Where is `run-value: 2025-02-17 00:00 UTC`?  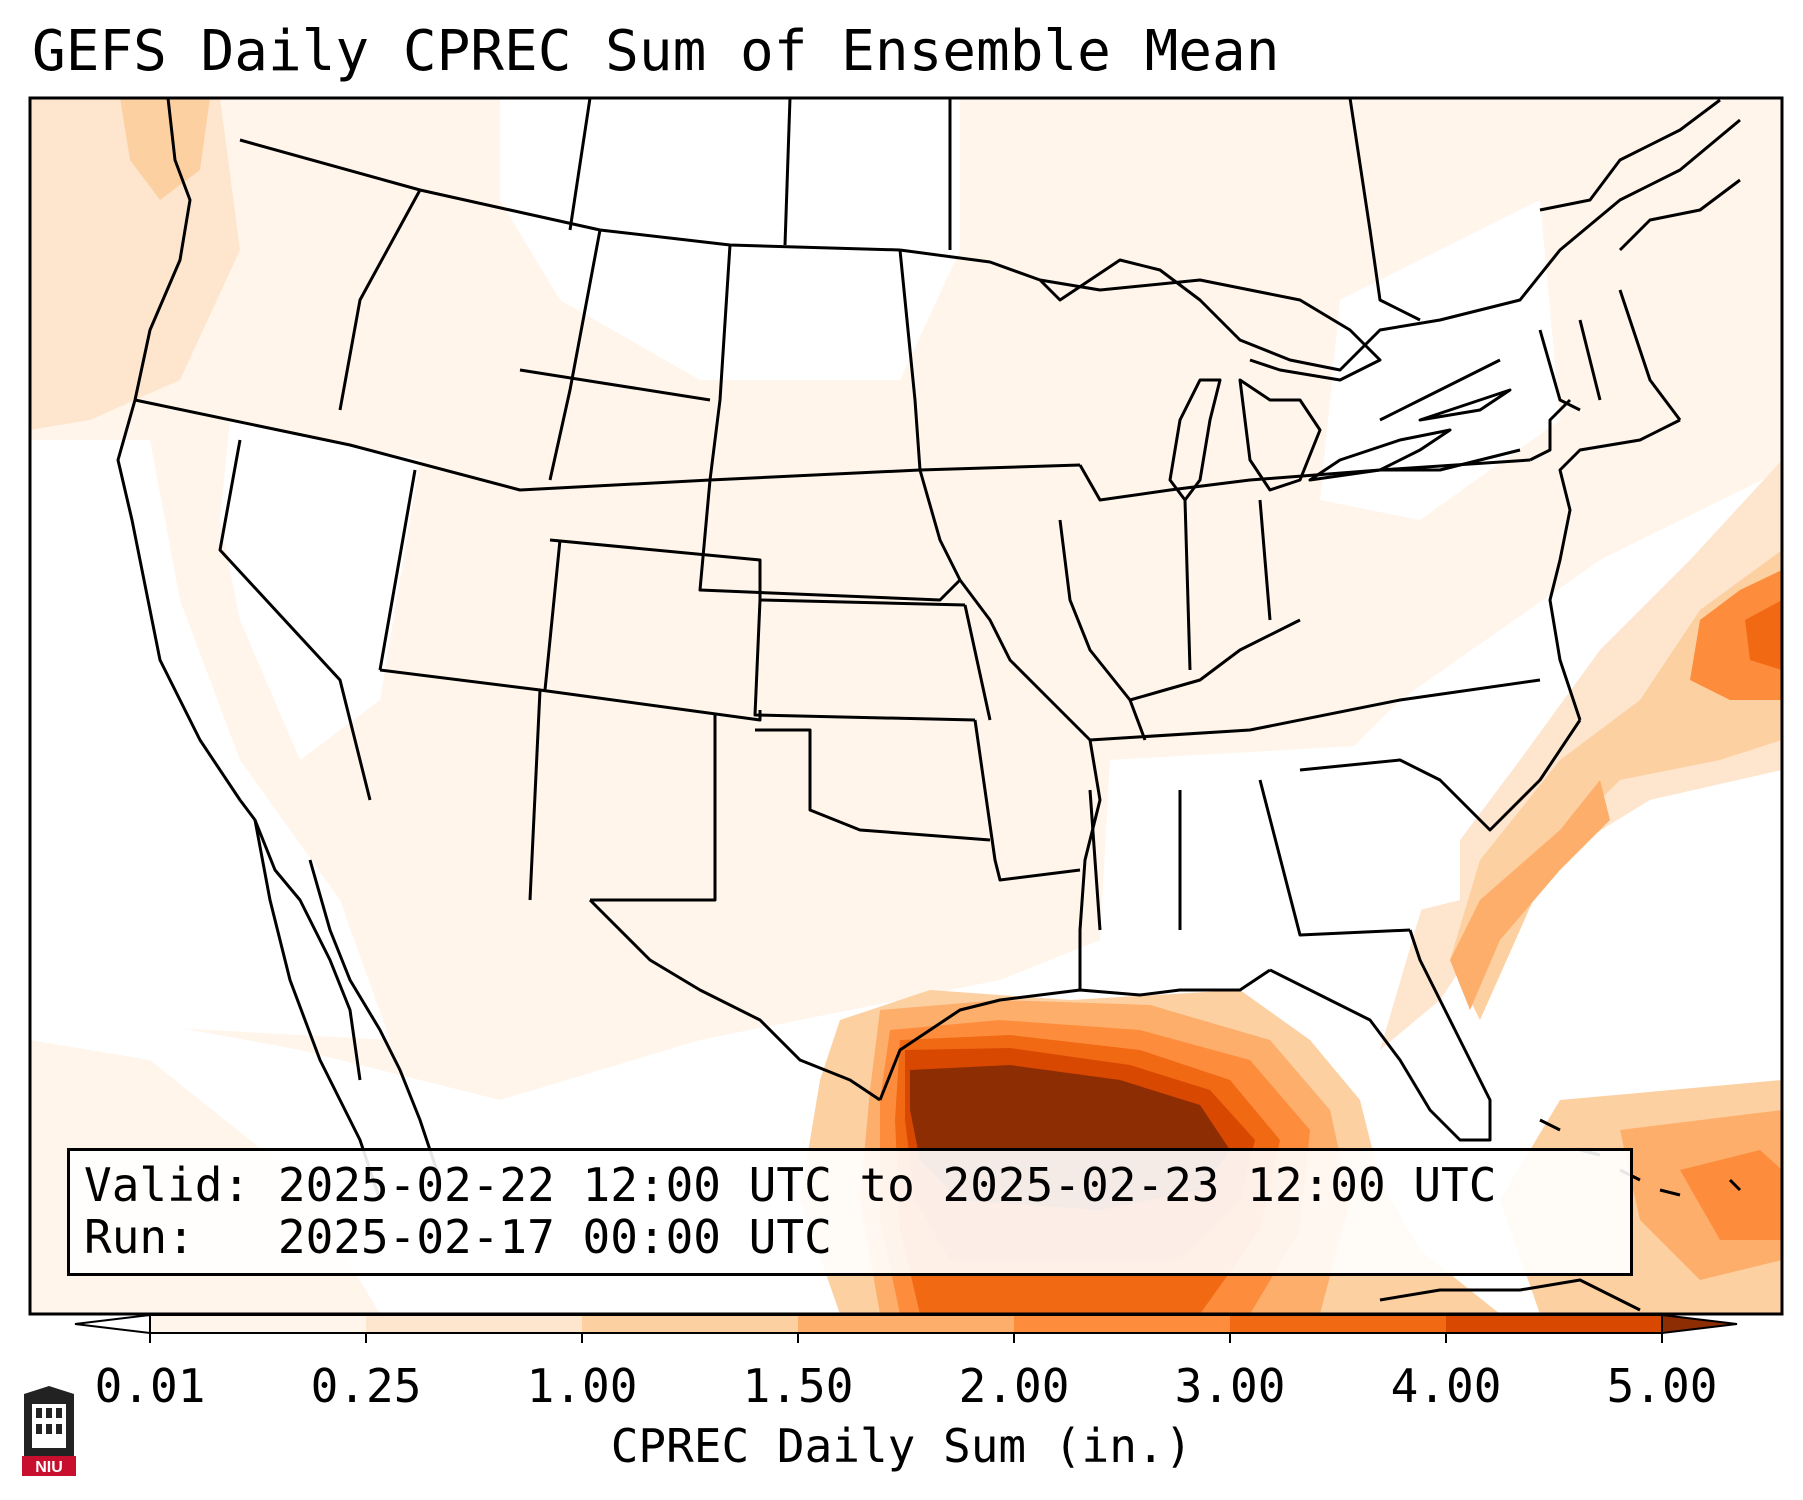 run-value: 2025-02-17 00:00 UTC is located at coordinates (554, 1237).